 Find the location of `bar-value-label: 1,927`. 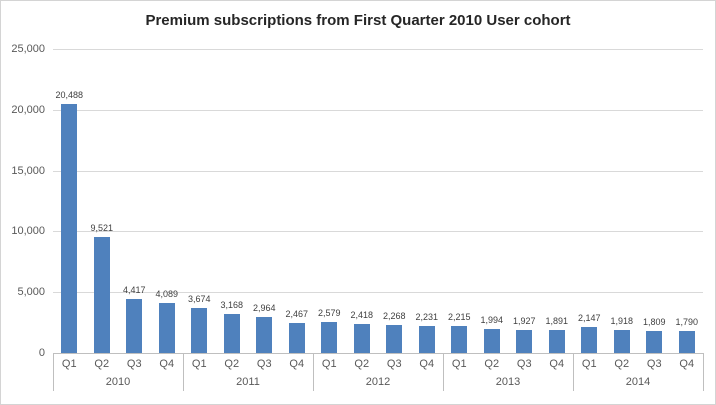

bar-value-label: 1,927 is located at coordinates (524, 320).